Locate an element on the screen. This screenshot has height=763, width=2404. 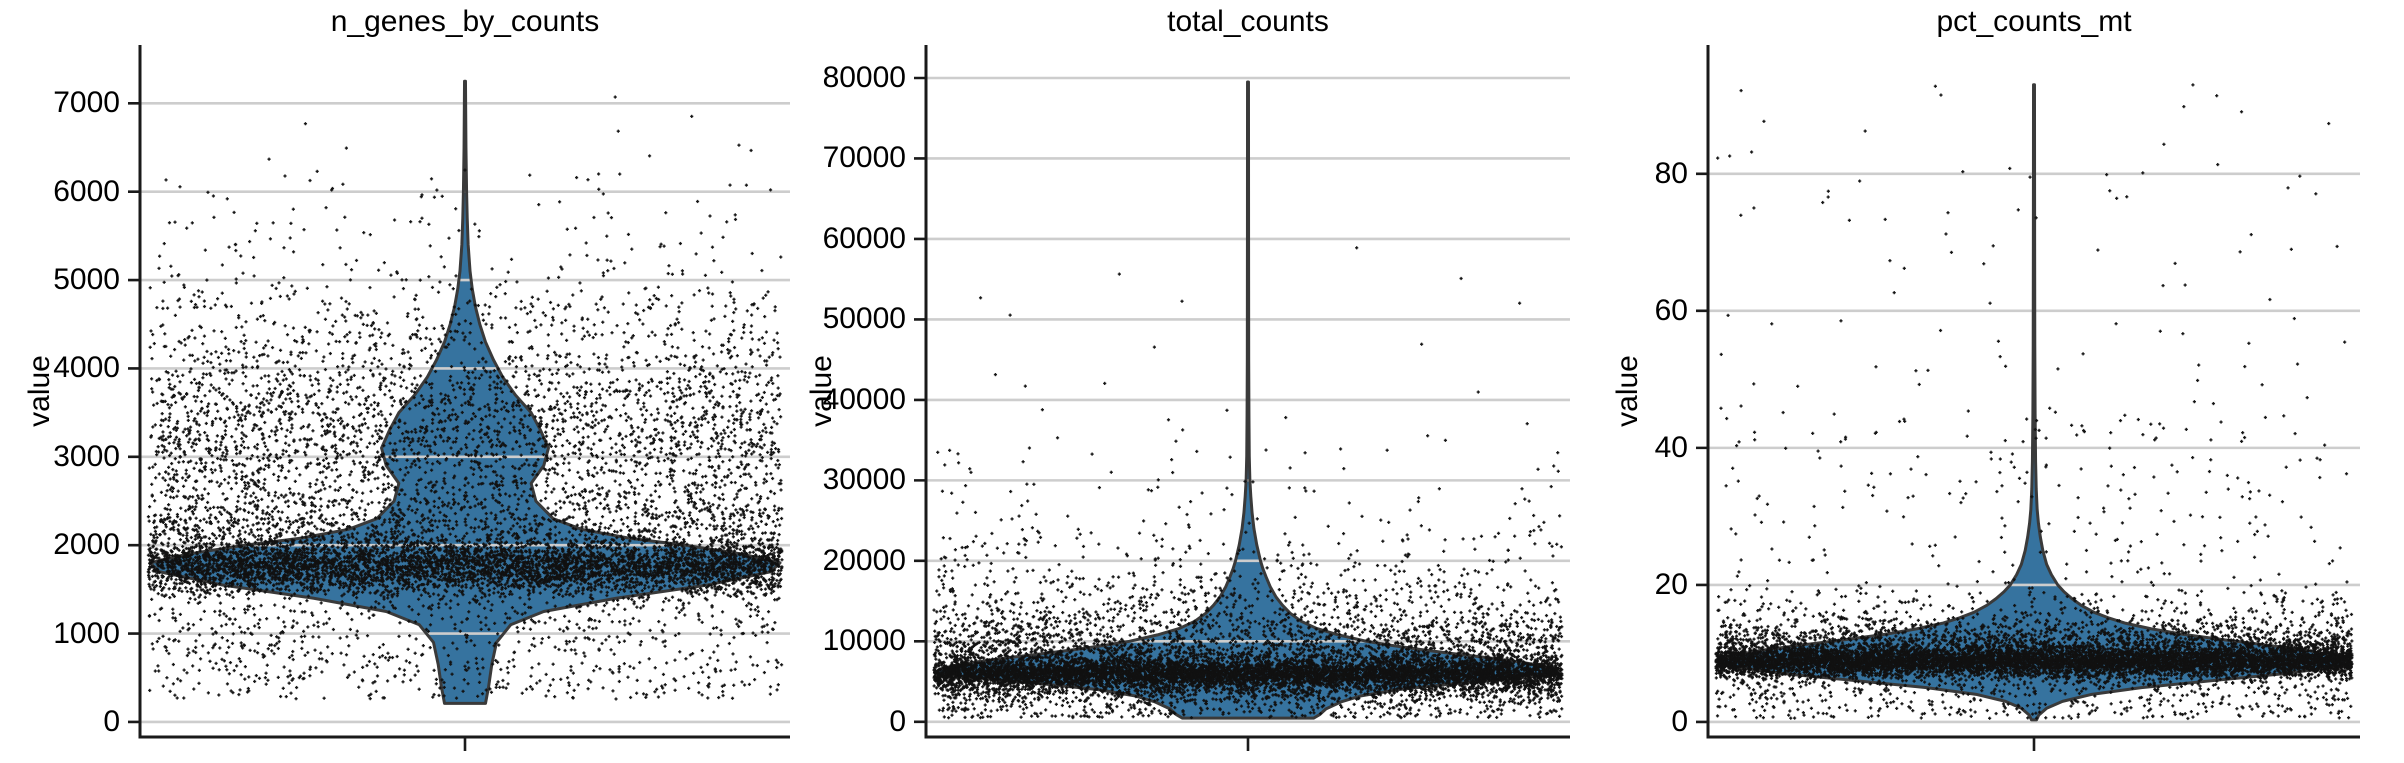
y-tick-label: 3000 is located at coordinates (86, 456).